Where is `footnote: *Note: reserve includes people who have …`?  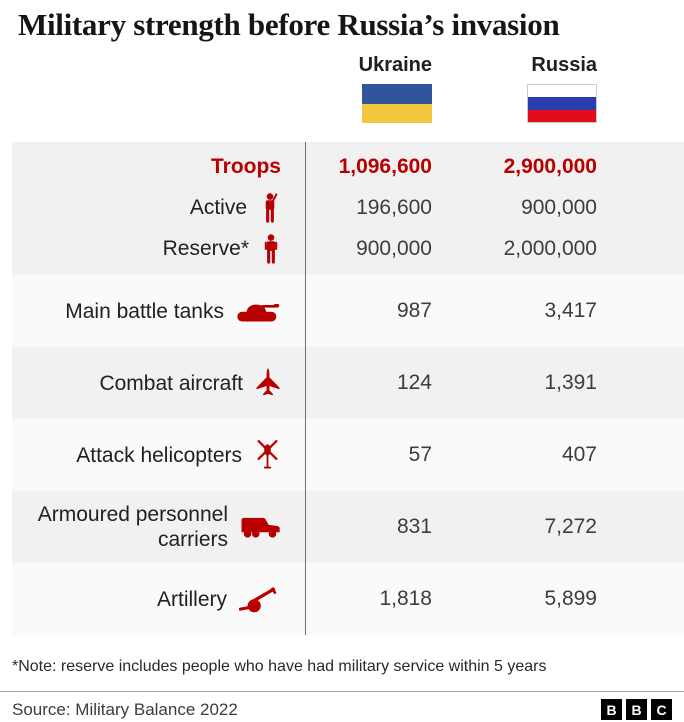 footnote: *Note: reserve includes people who have … is located at coordinates (279, 666).